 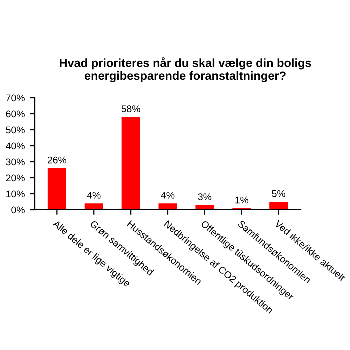 What do you see at coordinates (15, 178) in the screenshot?
I see `y-tick-label: 20%` at bounding box center [15, 178].